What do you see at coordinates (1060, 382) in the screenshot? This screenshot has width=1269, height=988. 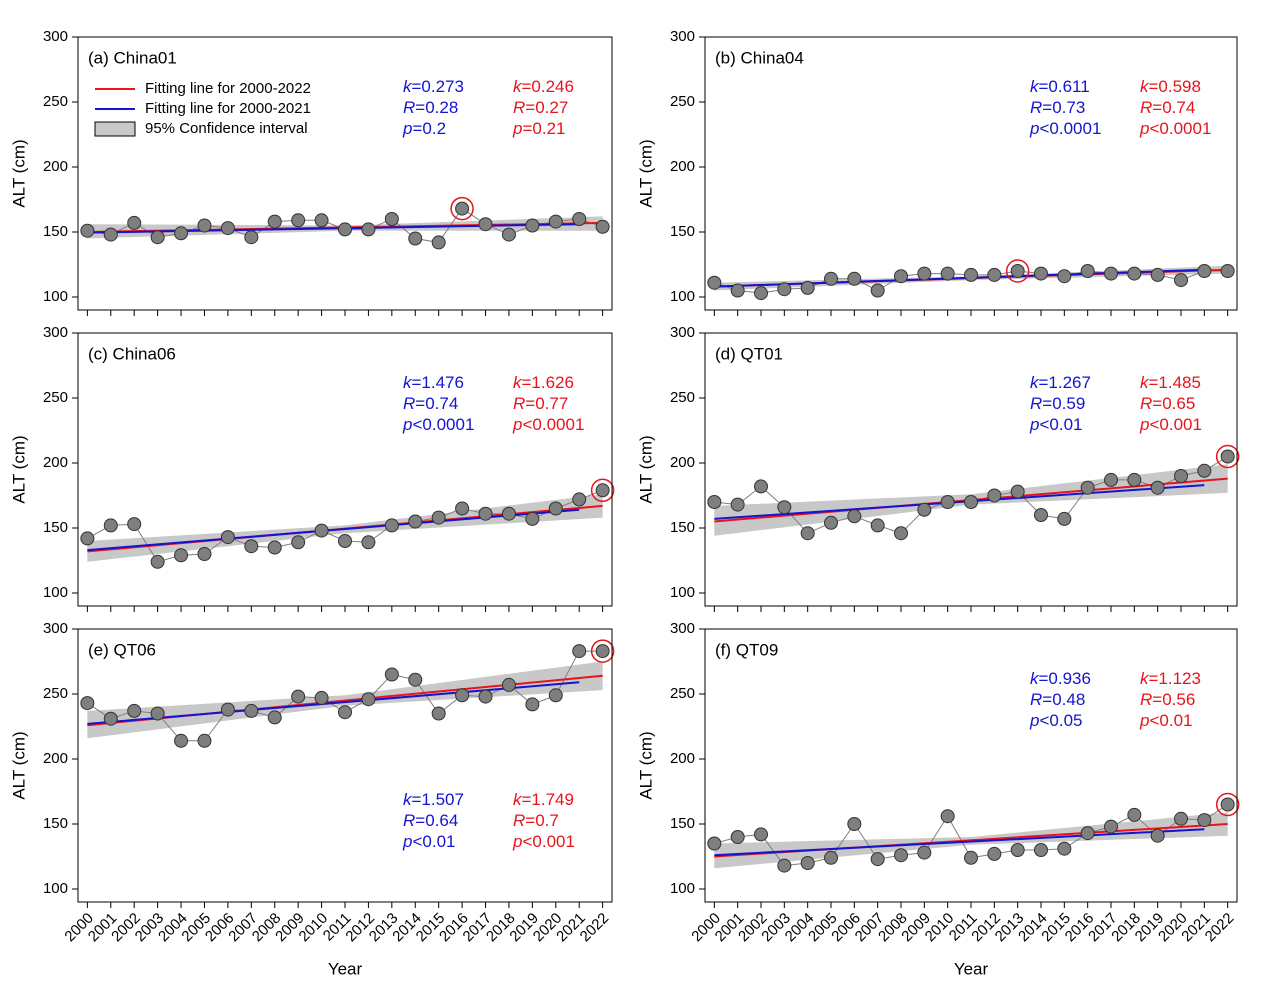 I see `stat-label: k=1.267` at bounding box center [1060, 382].